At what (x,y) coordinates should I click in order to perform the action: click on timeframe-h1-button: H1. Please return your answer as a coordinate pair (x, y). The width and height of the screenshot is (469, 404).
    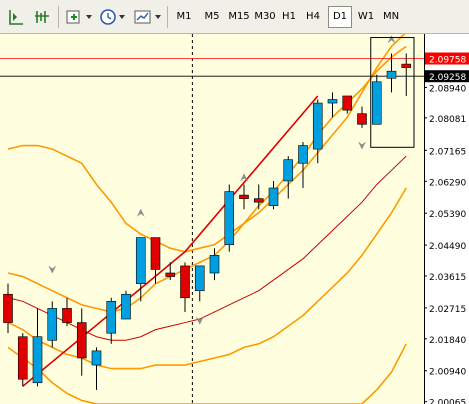
    Looking at the image, I should click on (289, 16).